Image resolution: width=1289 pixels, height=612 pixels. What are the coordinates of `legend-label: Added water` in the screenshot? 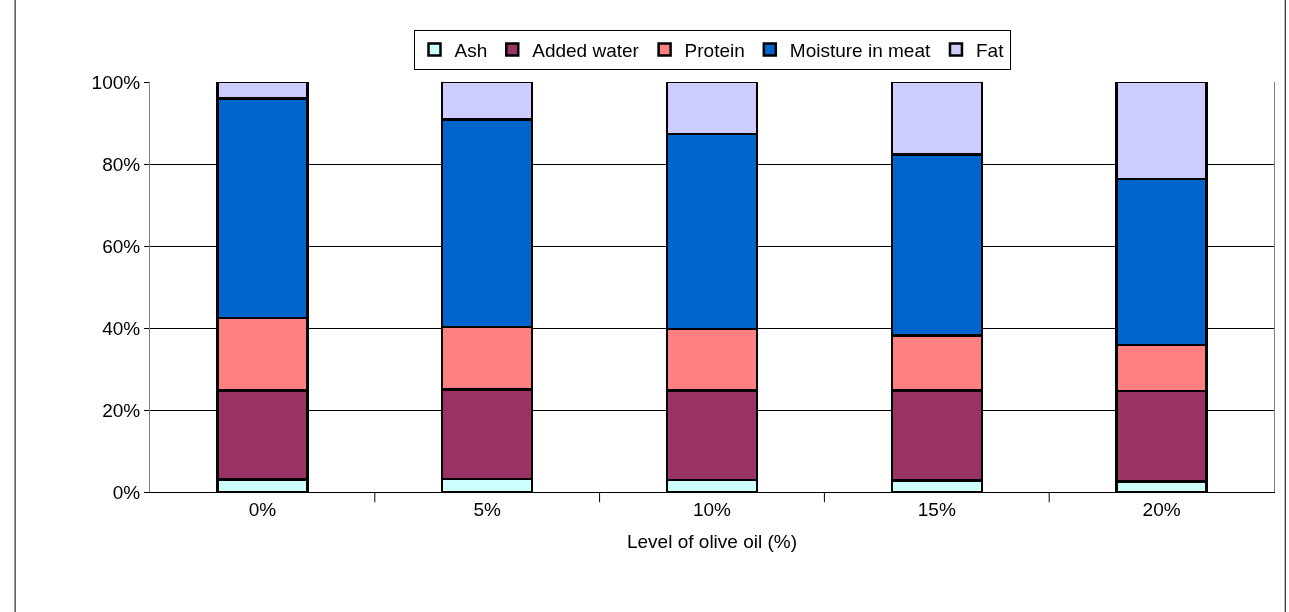 It's located at (586, 50).